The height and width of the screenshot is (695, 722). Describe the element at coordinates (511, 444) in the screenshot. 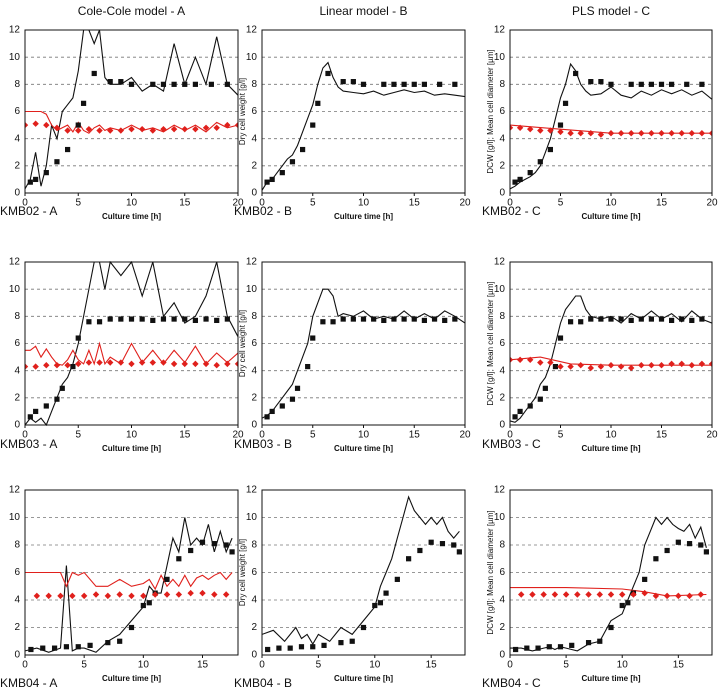

I see `panel-label: KMB03 - C` at that location.